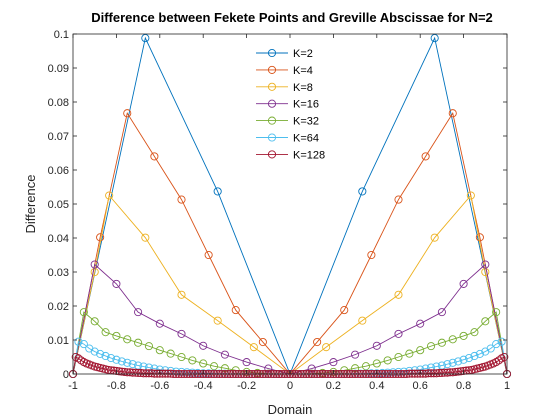  What do you see at coordinates (303, 71) in the screenshot?
I see `legend-label: K=4` at bounding box center [303, 71].